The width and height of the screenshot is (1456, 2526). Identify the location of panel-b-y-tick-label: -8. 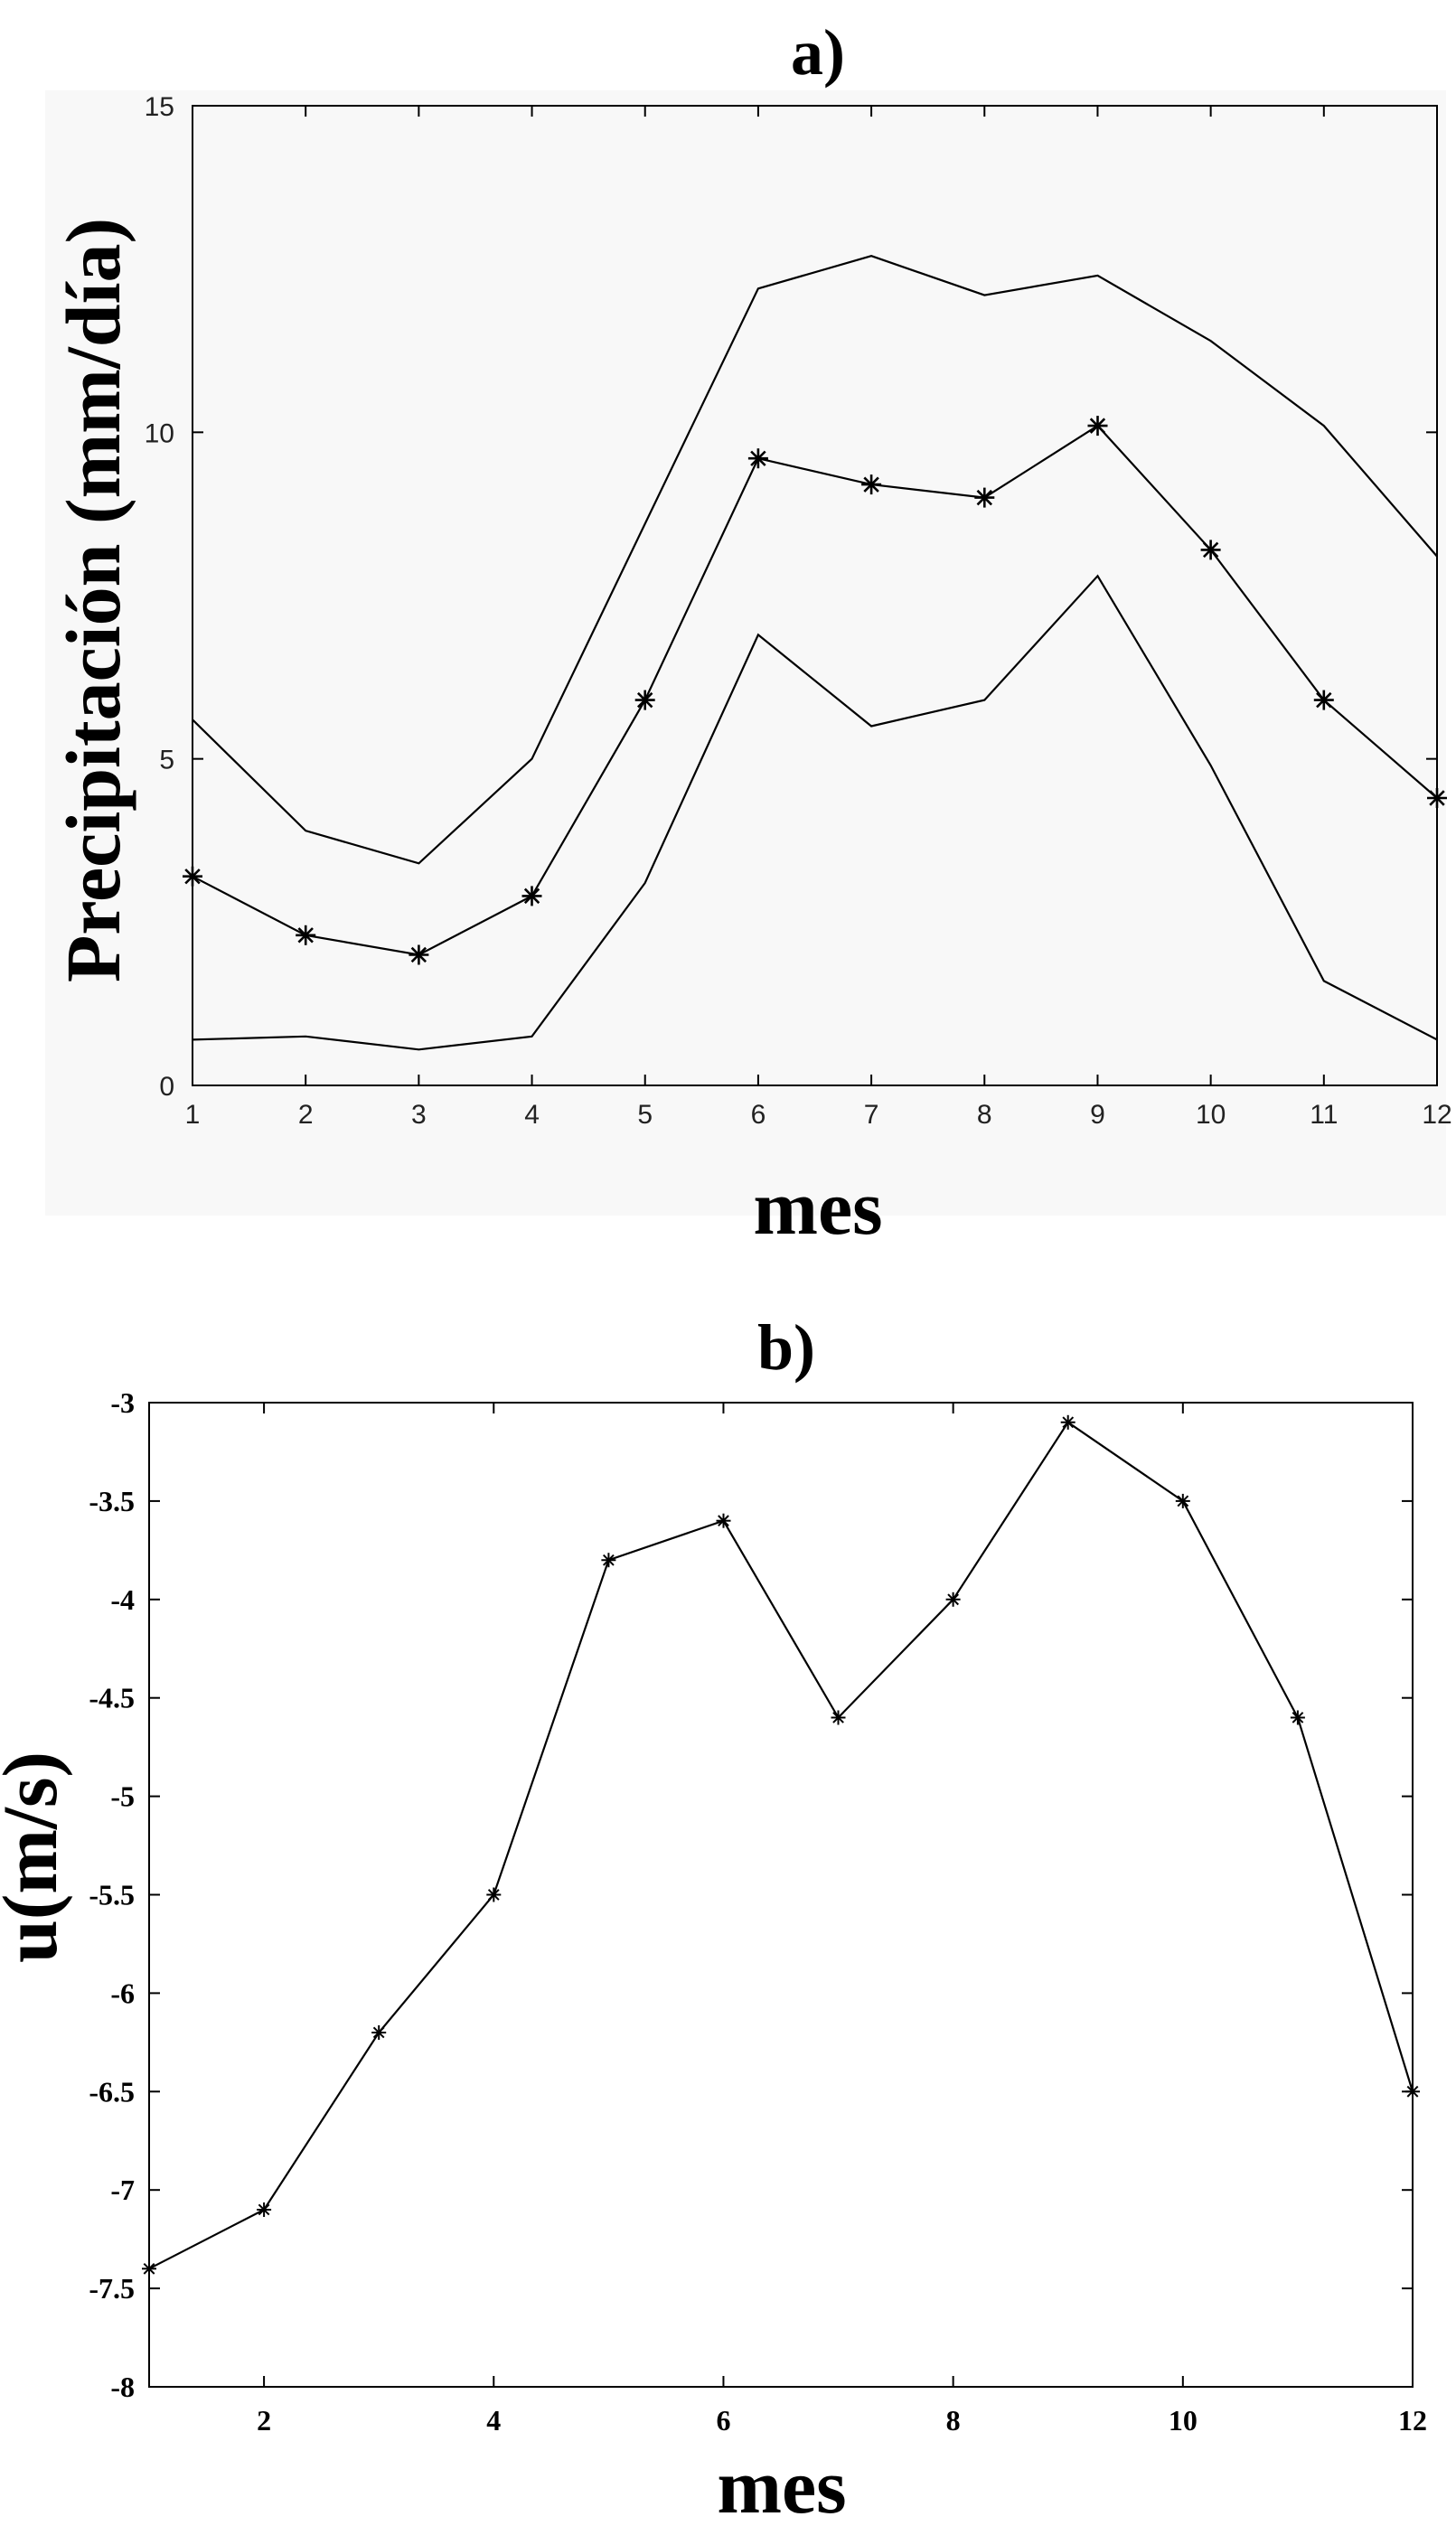
(123, 2387).